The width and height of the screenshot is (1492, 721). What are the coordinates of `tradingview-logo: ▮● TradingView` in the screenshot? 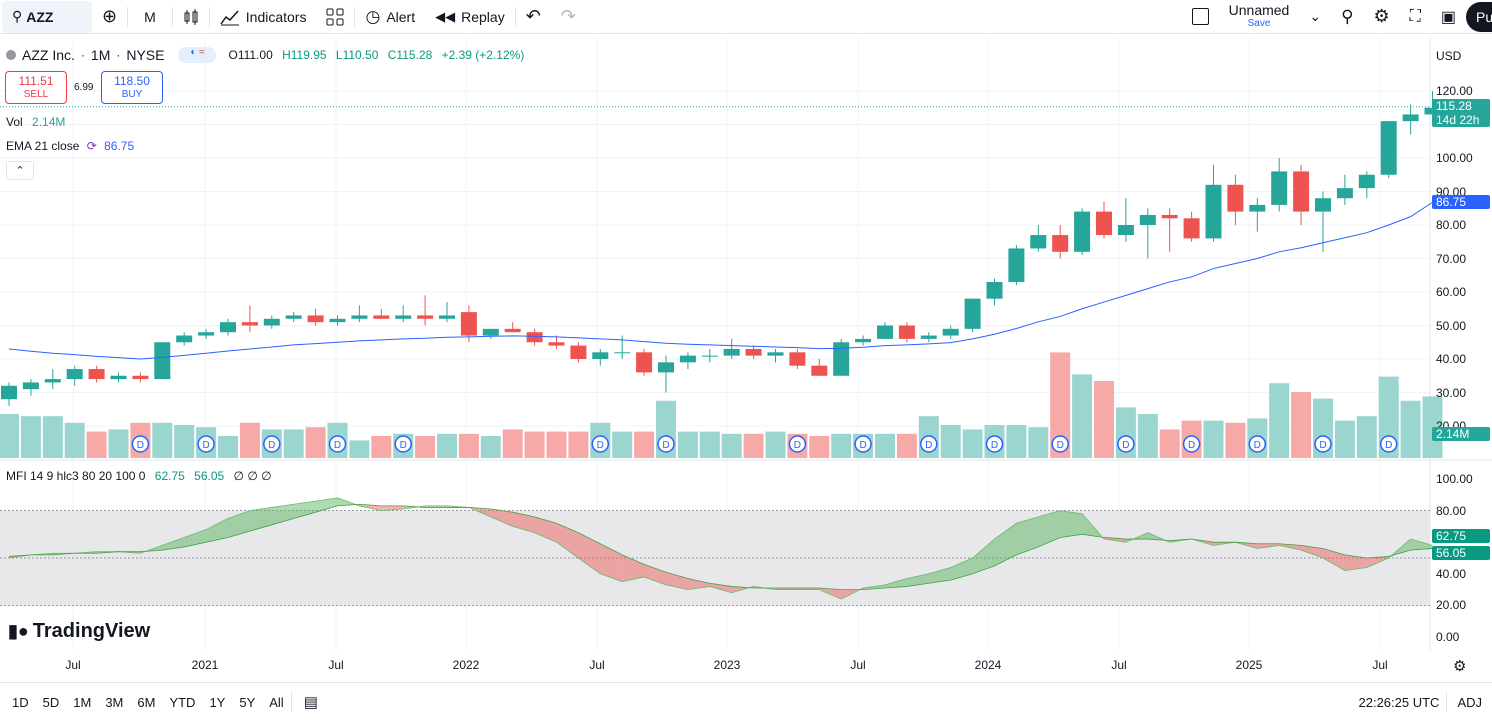 It's located at (79, 631).